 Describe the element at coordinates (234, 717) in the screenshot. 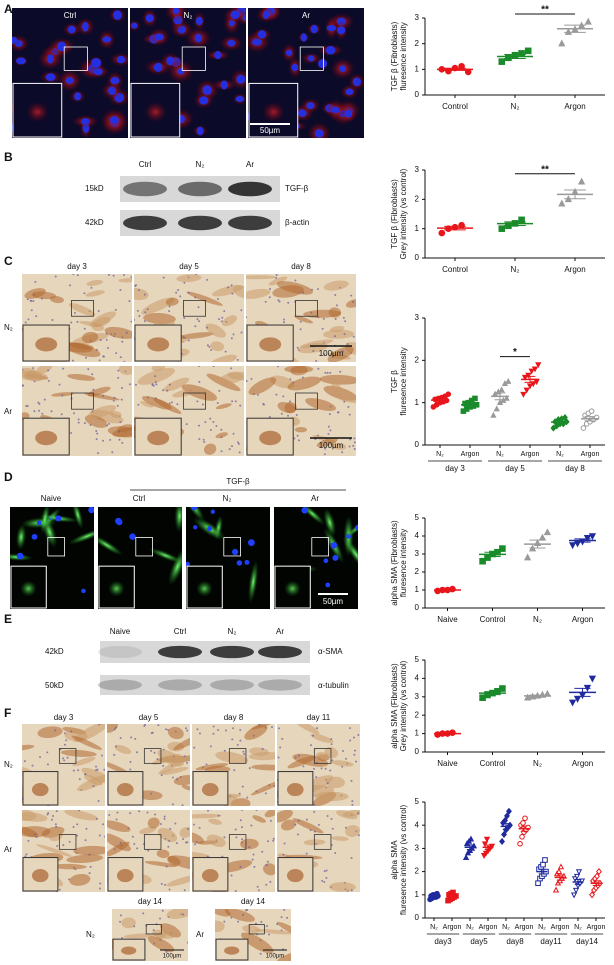

I see `label: day 8` at that location.